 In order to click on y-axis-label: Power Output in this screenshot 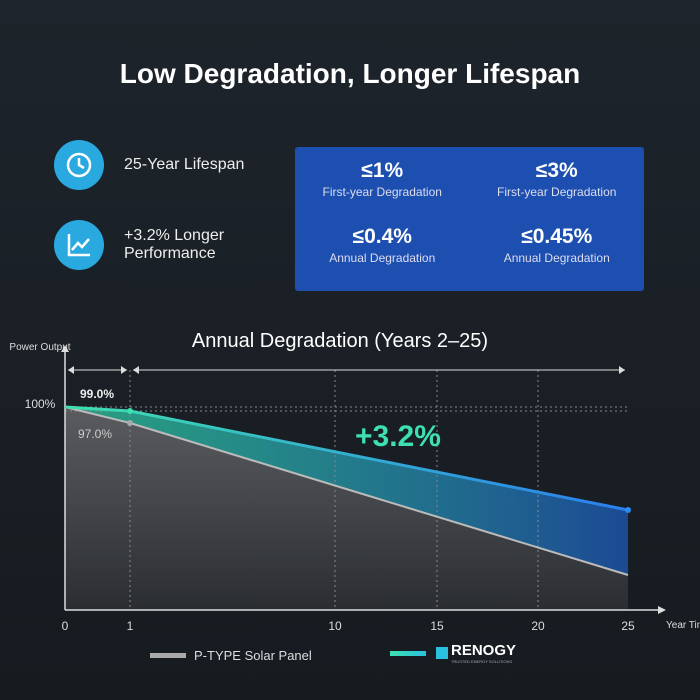, I will do `click(39, 347)`.